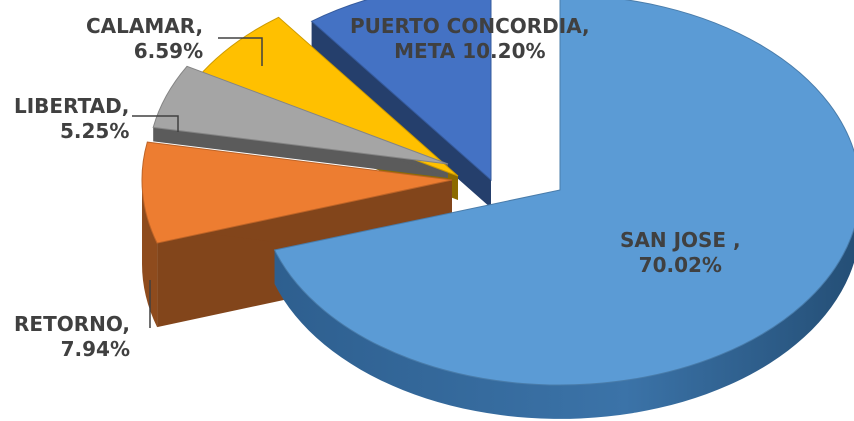 The height and width of the screenshot is (421, 854). Describe the element at coordinates (300, 152) in the screenshot. I see `slice-side-wall-libertad` at that location.